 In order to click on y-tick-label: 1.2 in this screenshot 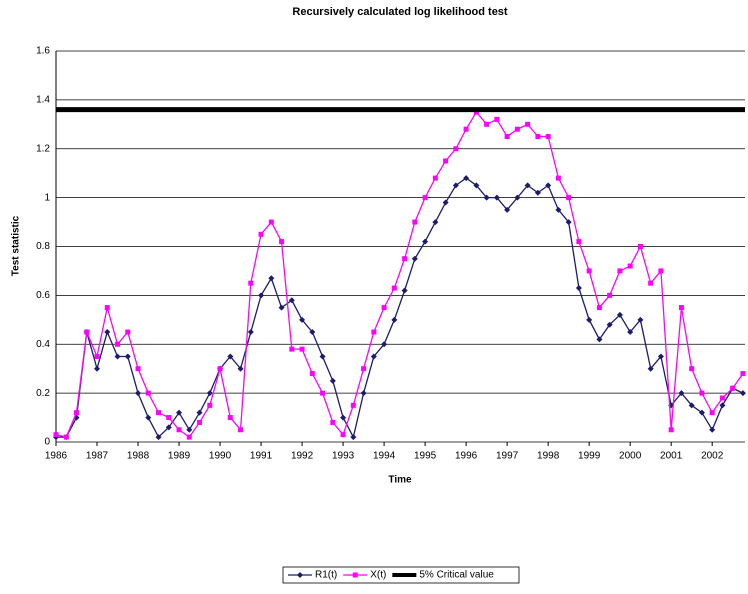, I will do `click(43, 148)`.